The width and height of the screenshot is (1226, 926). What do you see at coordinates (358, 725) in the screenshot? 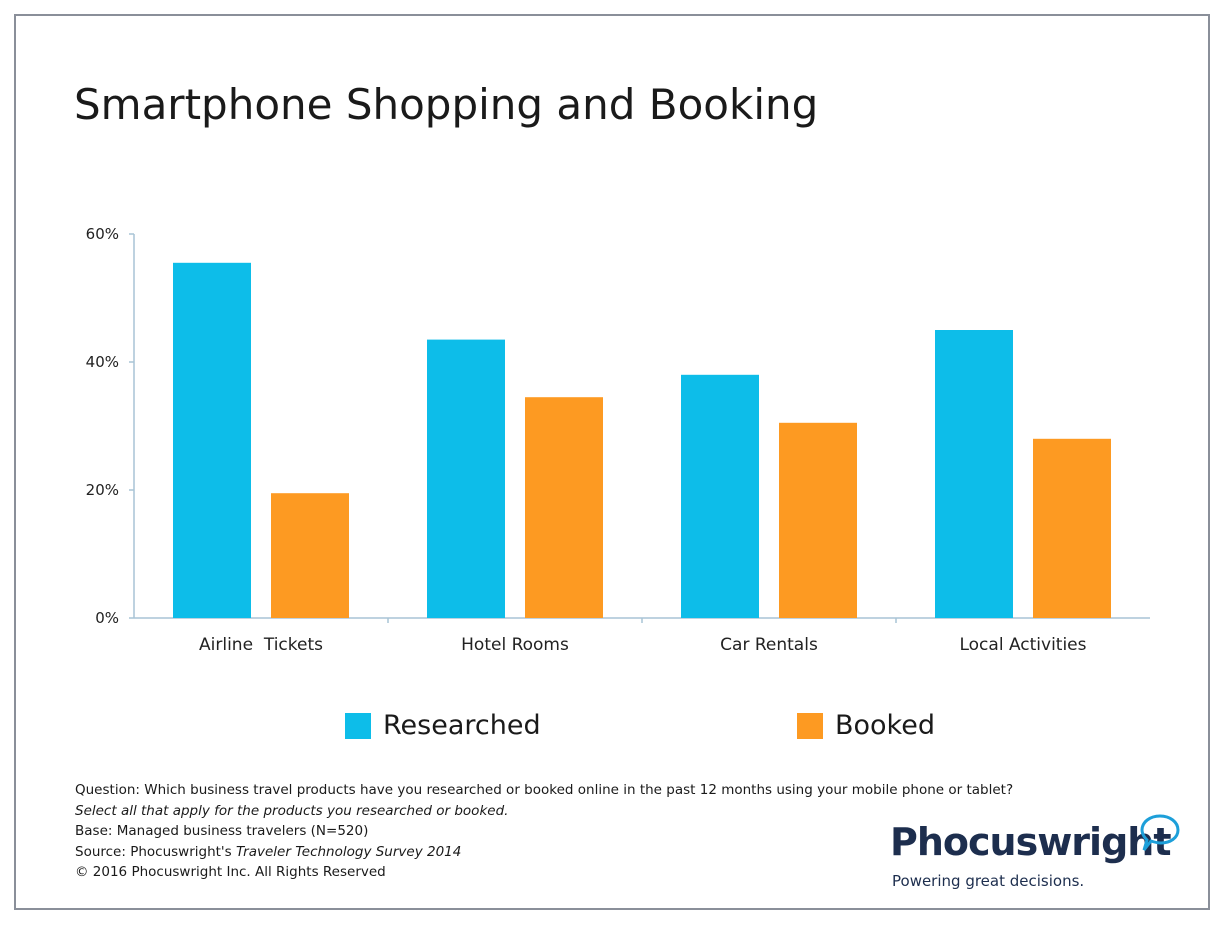
I see `legend-swatch-researched` at bounding box center [358, 725].